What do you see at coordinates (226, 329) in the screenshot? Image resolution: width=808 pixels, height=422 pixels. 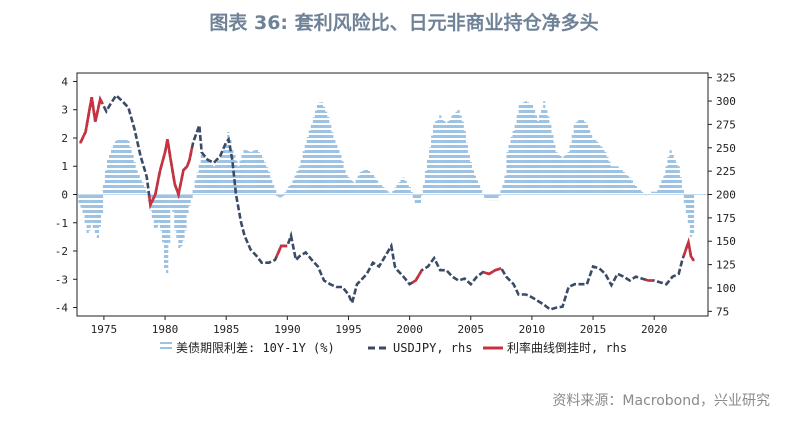 I see `x-tick-label: 1985` at bounding box center [226, 329].